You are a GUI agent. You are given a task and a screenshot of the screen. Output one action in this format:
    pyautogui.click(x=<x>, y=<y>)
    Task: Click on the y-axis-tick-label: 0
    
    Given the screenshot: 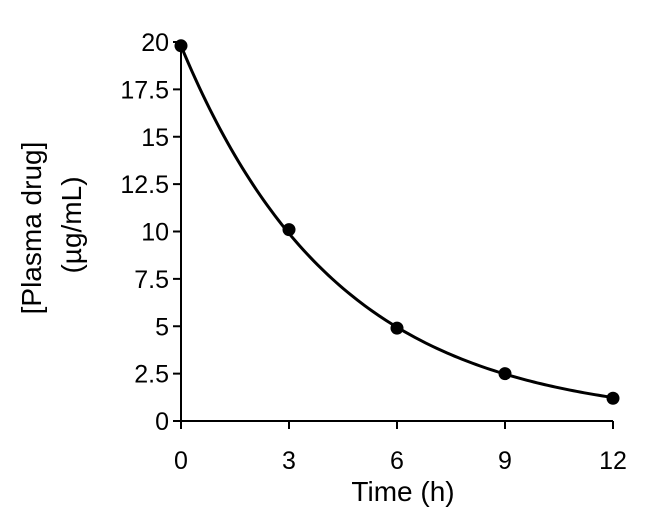 What is the action you would take?
    pyautogui.click(x=162, y=422)
    